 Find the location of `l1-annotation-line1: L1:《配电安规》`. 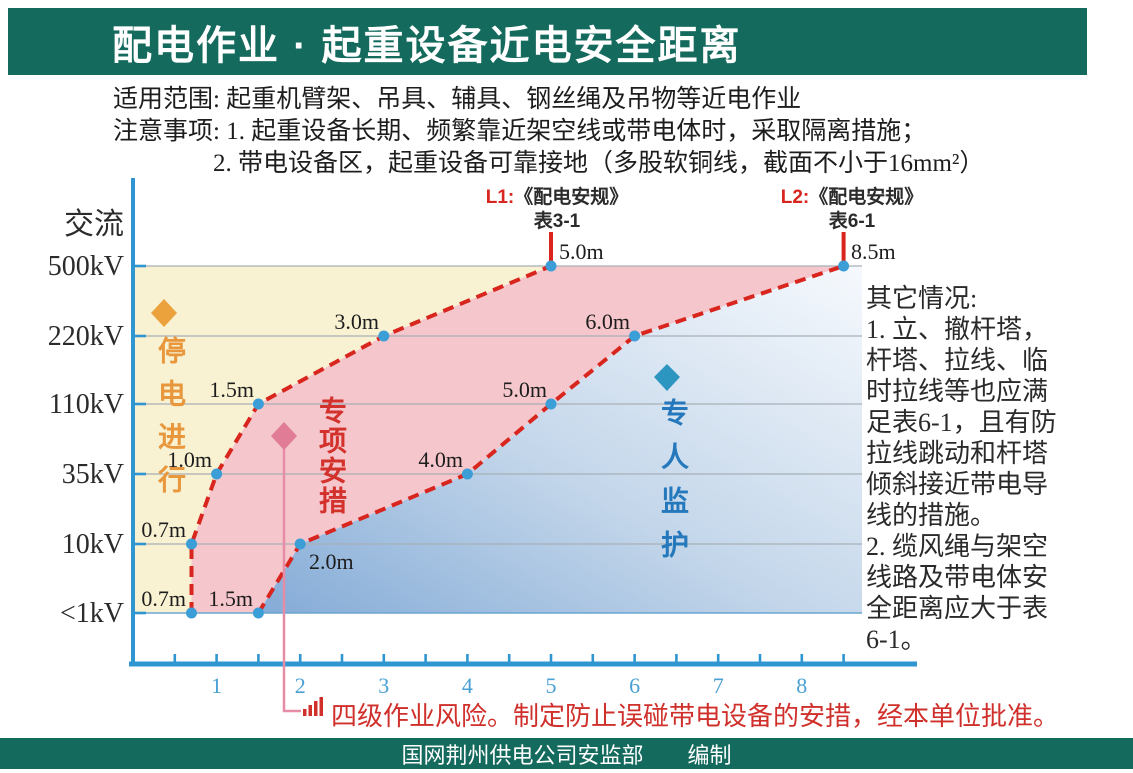

l1-annotation-line1: L1:《配电安规》 is located at coordinates (557, 198).